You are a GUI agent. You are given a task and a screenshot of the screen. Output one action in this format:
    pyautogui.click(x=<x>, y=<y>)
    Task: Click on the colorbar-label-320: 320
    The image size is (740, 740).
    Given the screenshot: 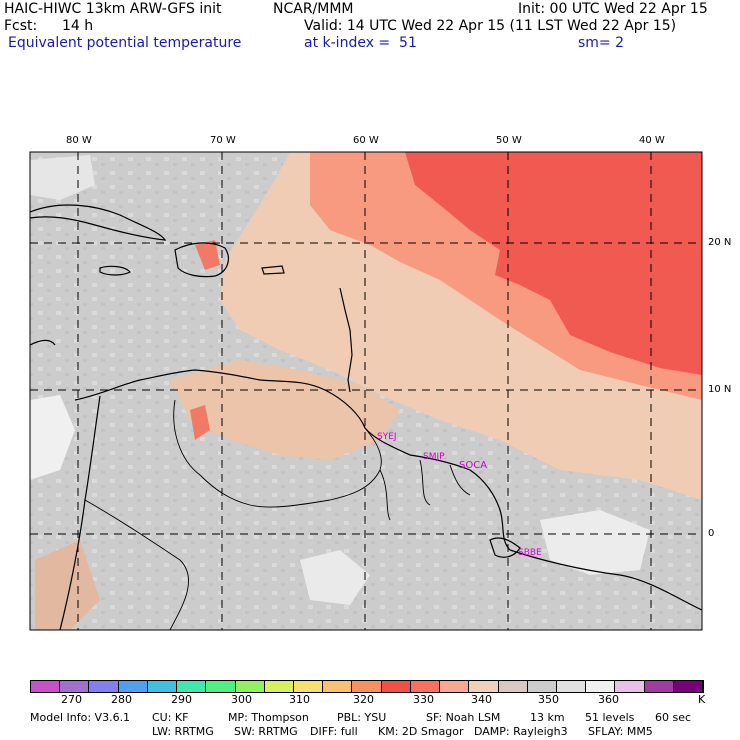 What is the action you would take?
    pyautogui.click(x=363, y=699)
    